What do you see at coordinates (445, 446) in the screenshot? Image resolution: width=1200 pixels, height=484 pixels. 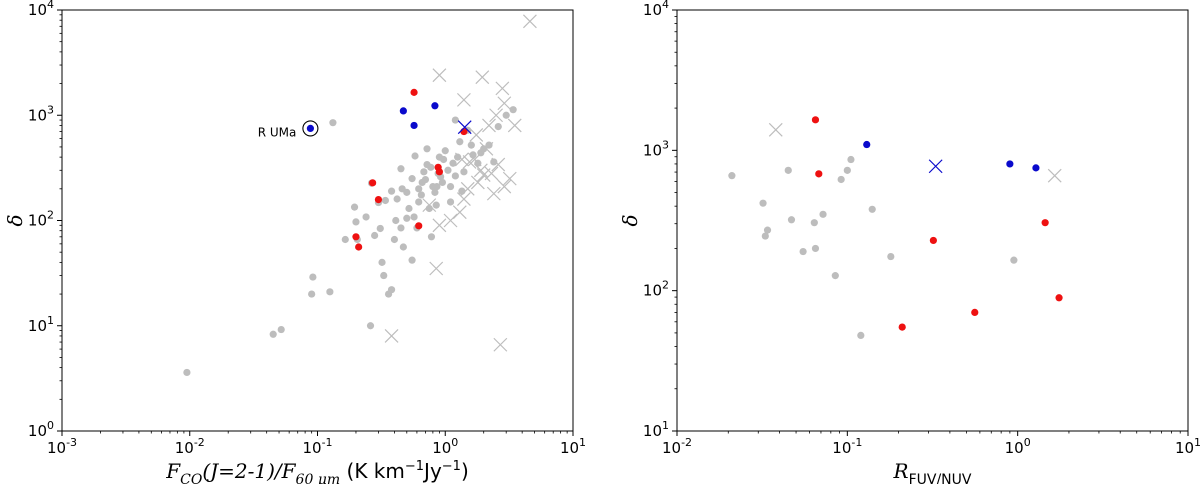 I see `x-tick-label: 10⁰` at bounding box center [445, 446].